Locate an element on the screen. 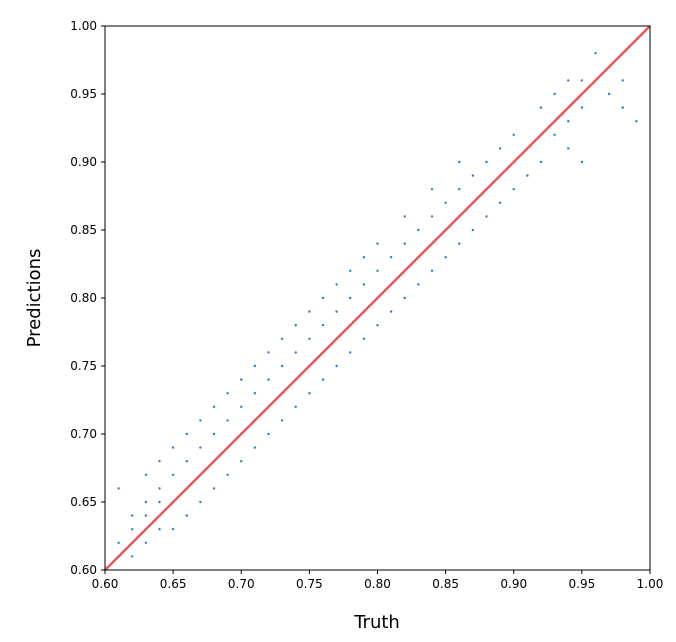 The image size is (676, 642). x-tick-label: 0.95 is located at coordinates (582, 584).